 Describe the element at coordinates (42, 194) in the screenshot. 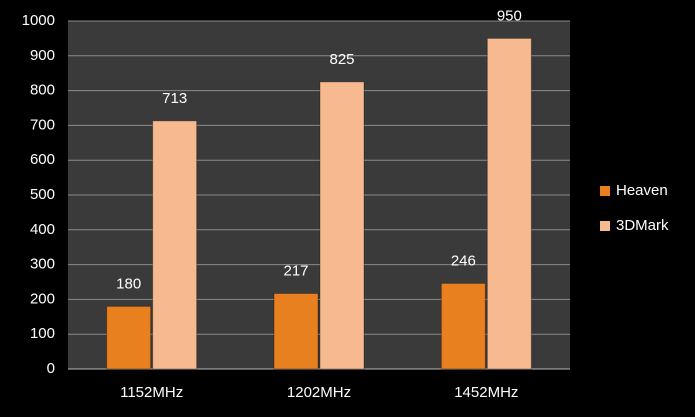

I see `y-tick-label: 500` at that location.